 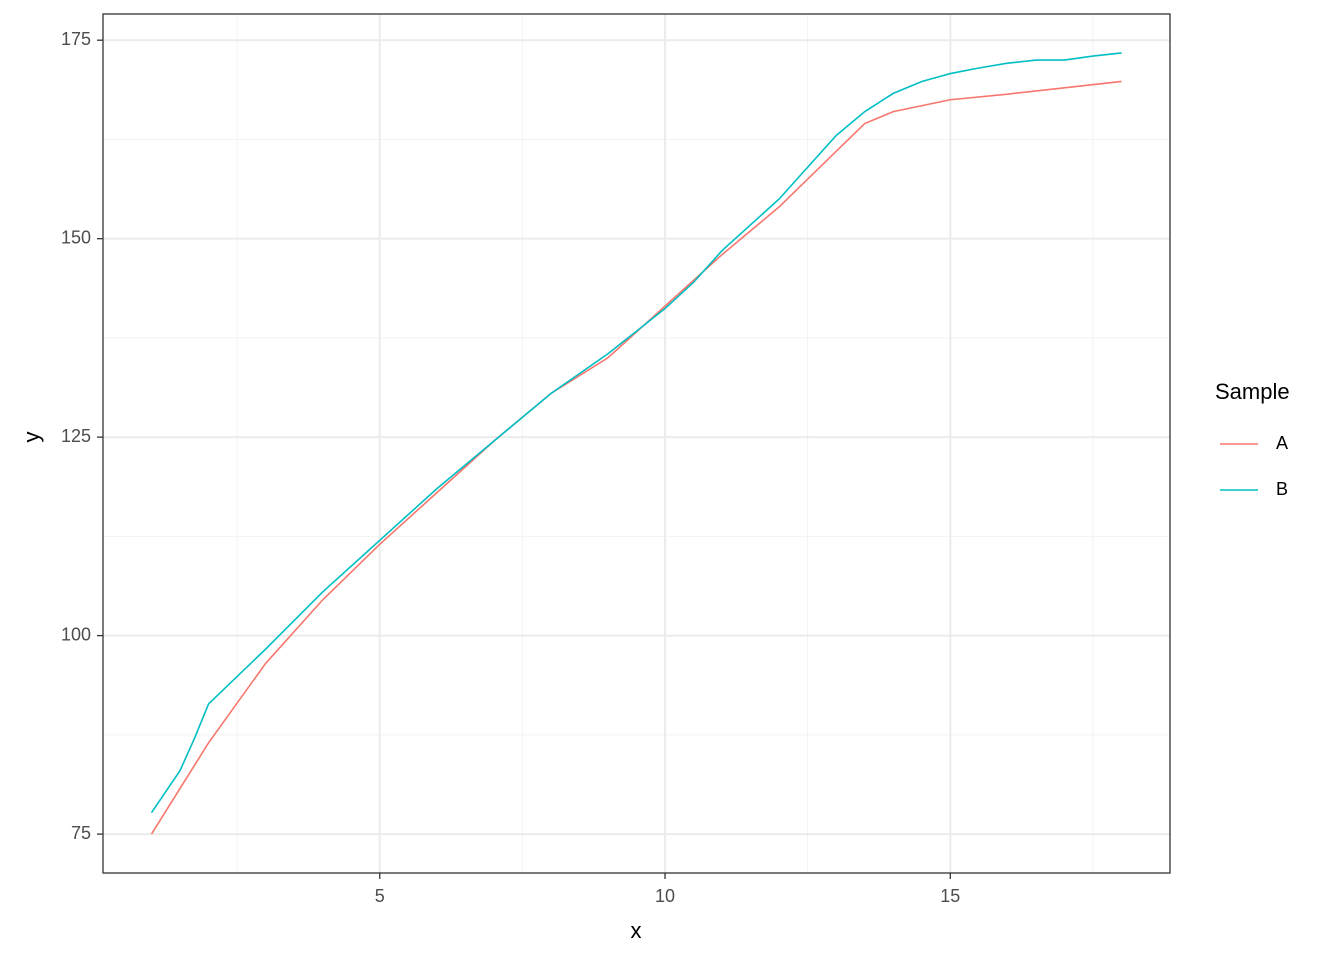 I want to click on y-tick-label: 175, so click(x=76, y=39).